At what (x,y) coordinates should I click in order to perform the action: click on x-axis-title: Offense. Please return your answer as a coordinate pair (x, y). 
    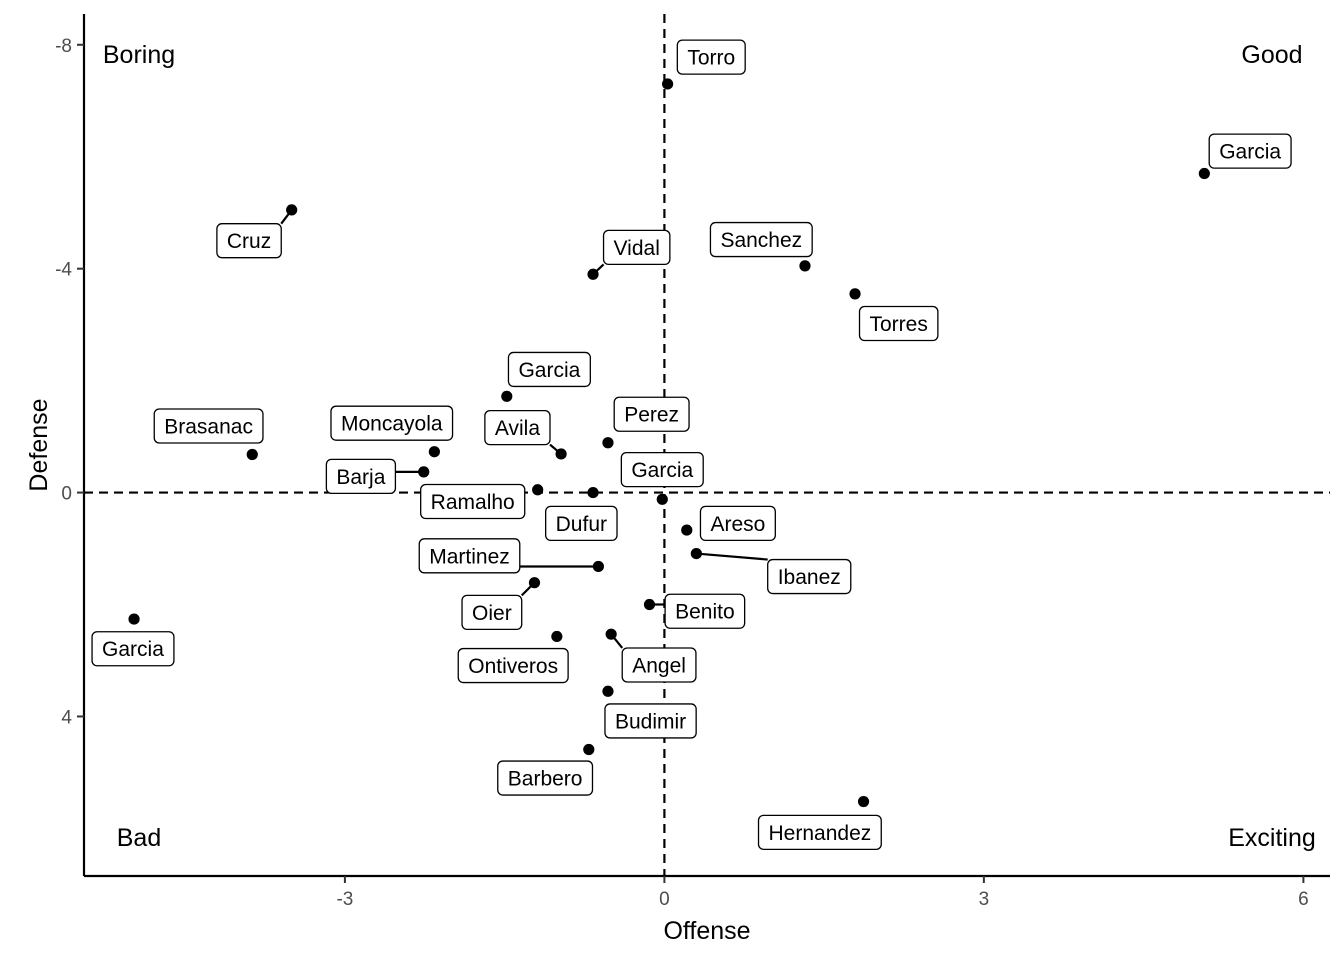
    Looking at the image, I should click on (706, 931).